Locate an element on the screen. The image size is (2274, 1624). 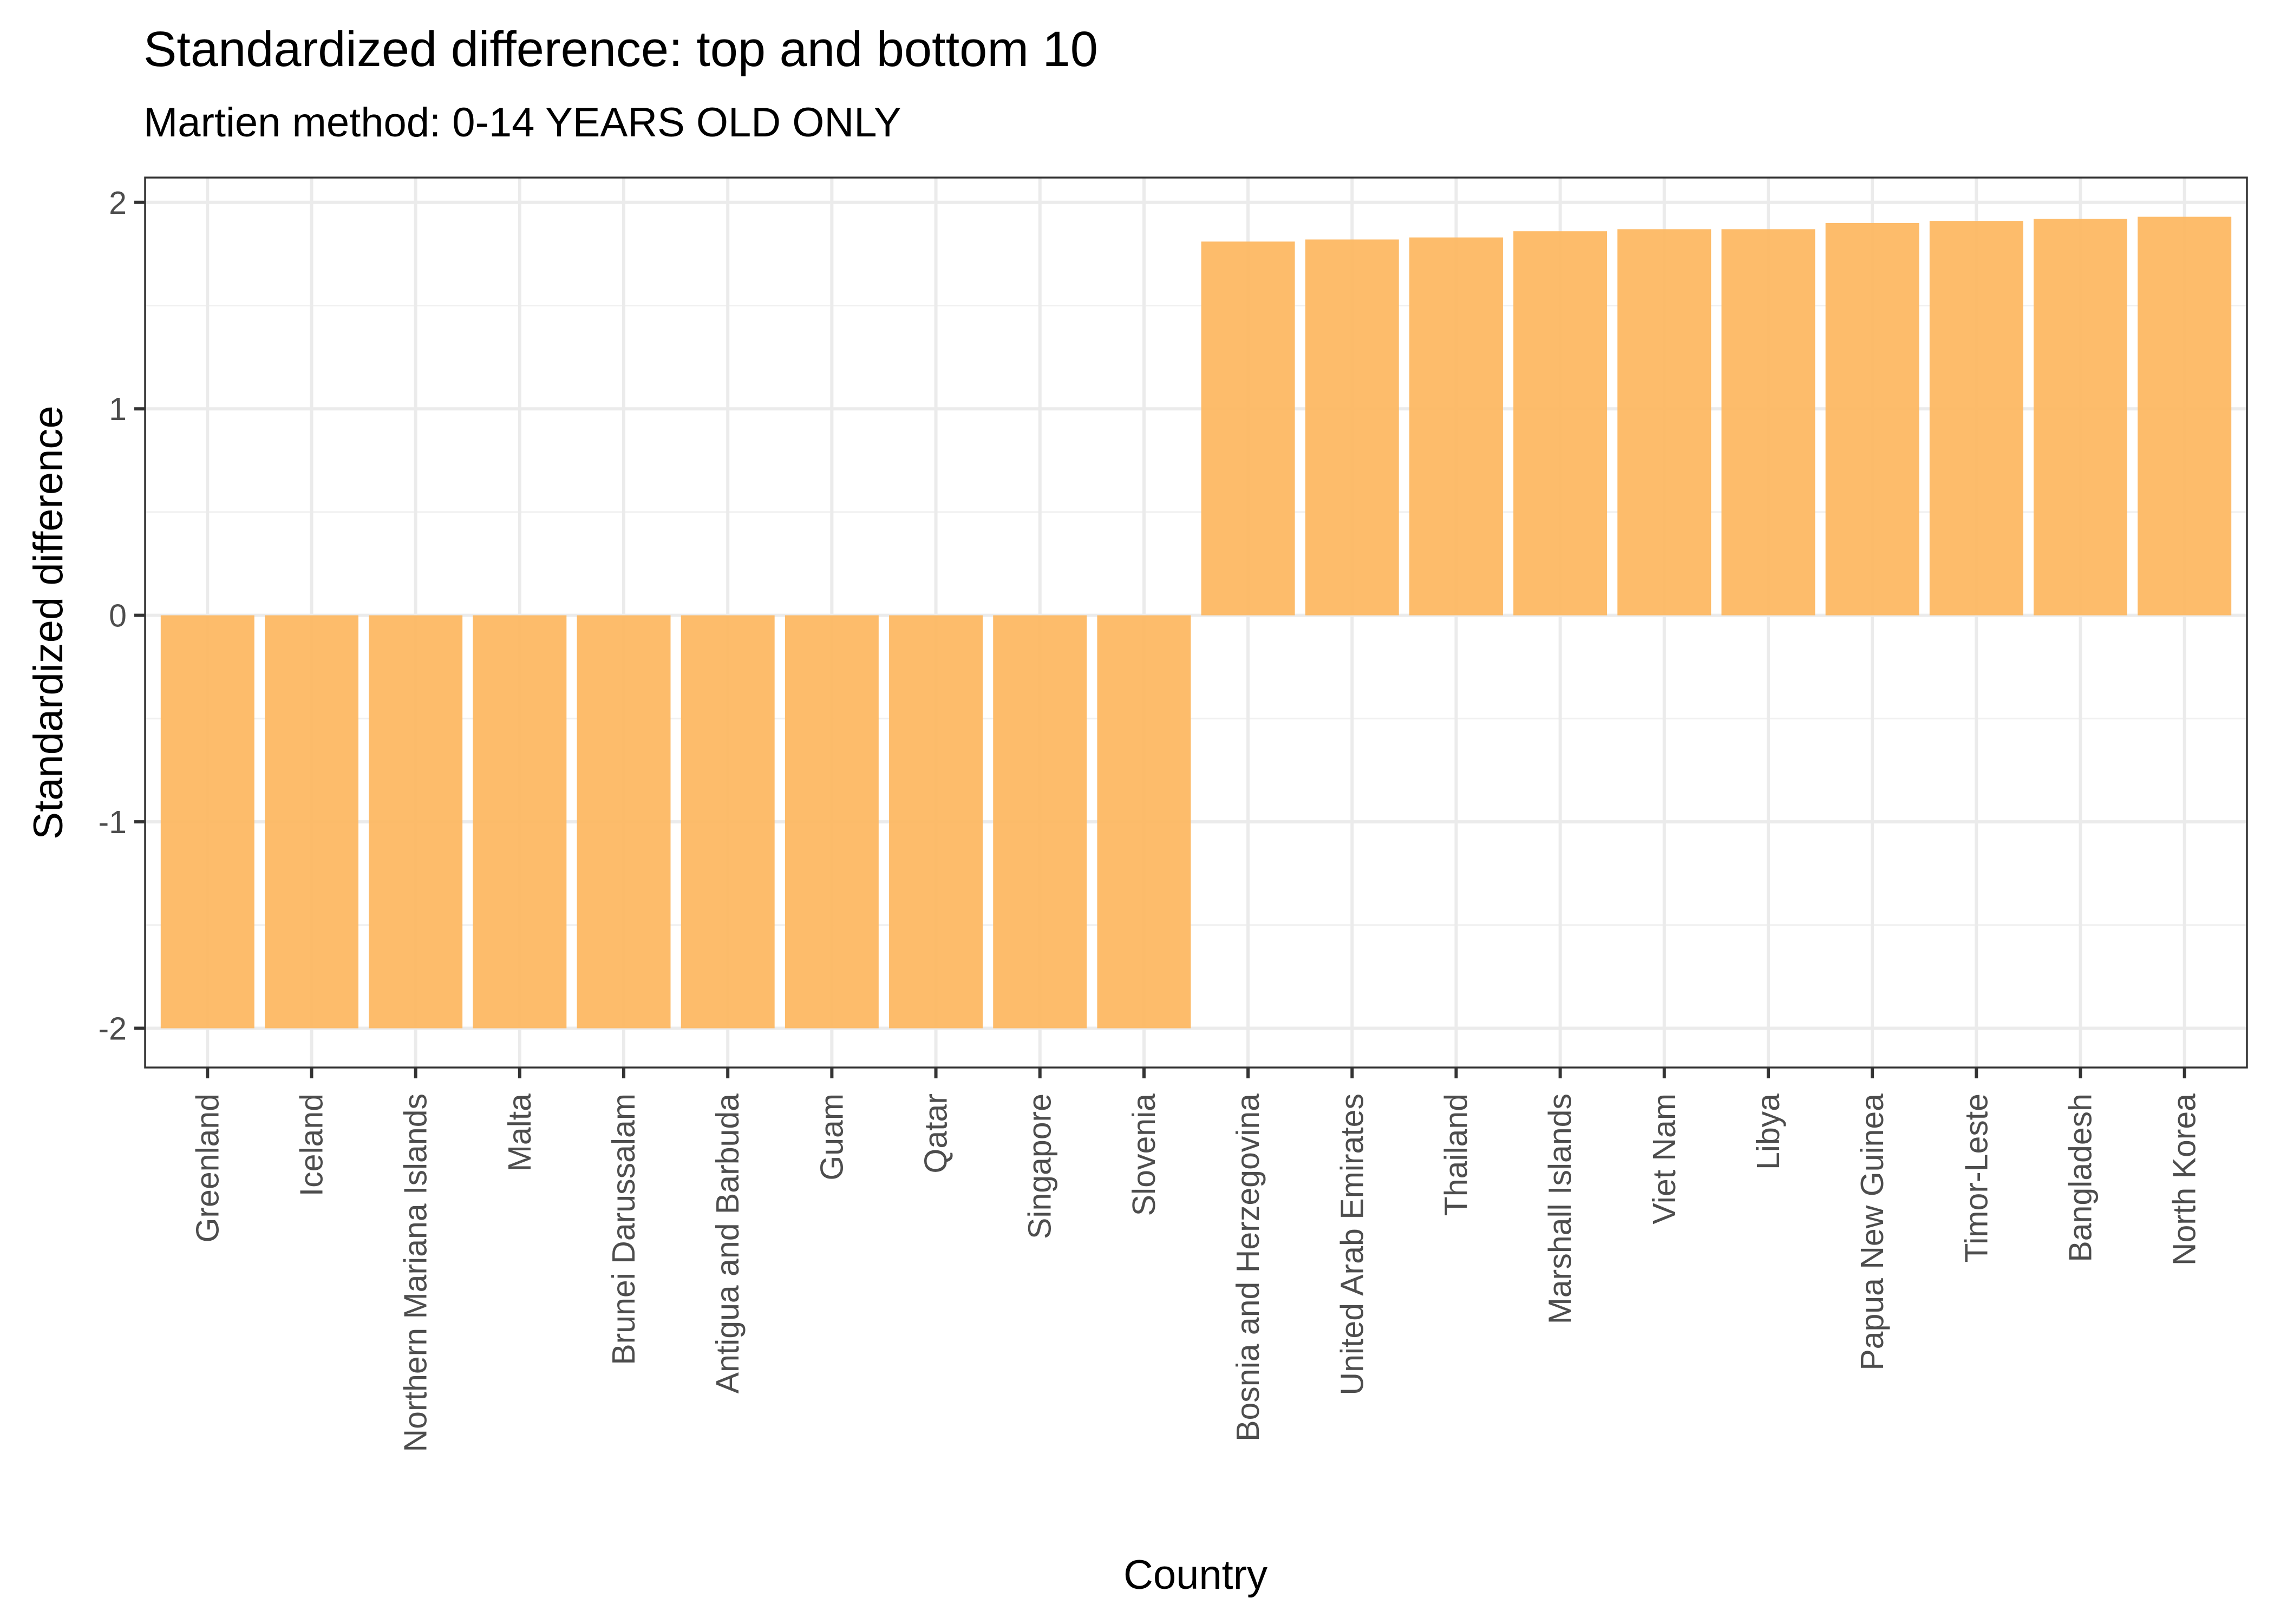
x-tick-label: Bangladesh is located at coordinates (2081, 1177).